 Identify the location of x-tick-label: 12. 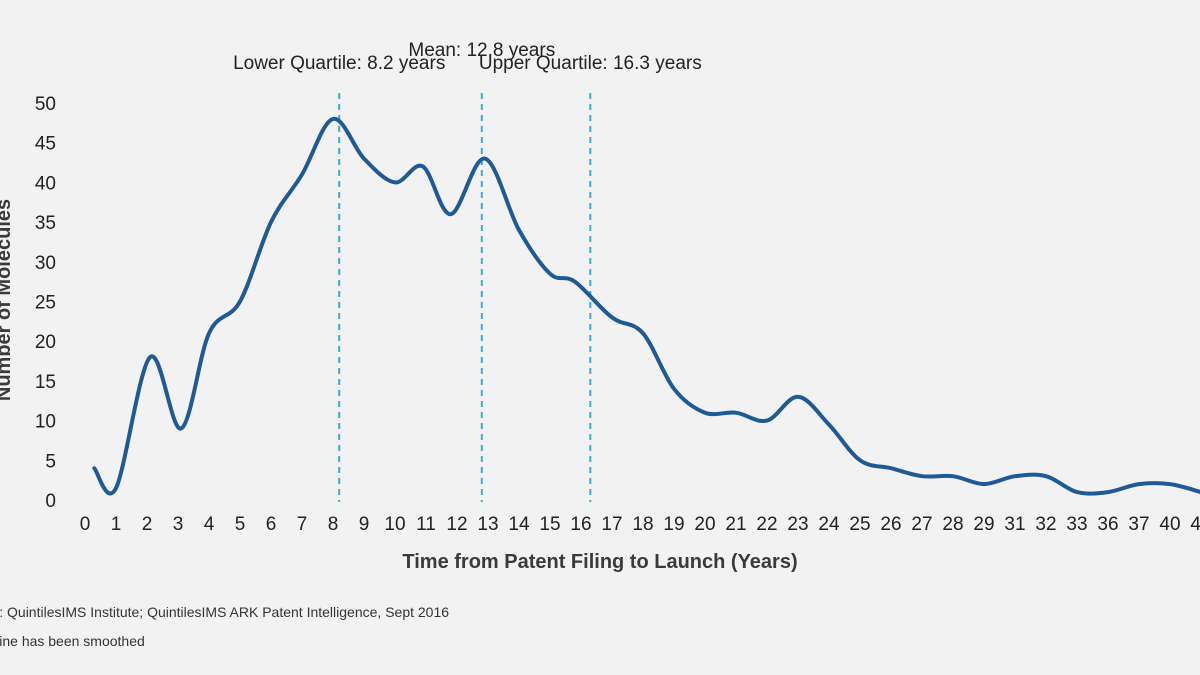
(456, 524).